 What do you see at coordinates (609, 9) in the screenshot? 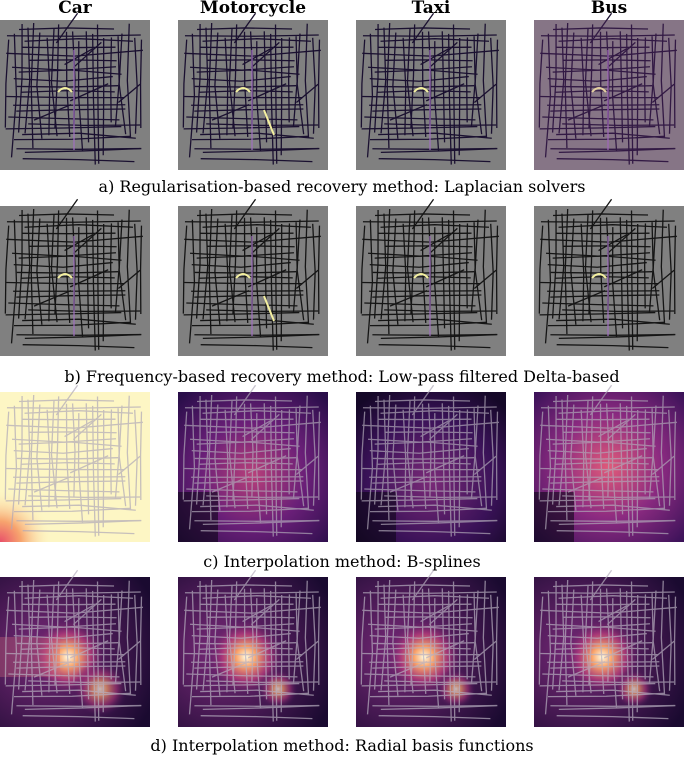
I see `column-title: Bus` at bounding box center [609, 9].